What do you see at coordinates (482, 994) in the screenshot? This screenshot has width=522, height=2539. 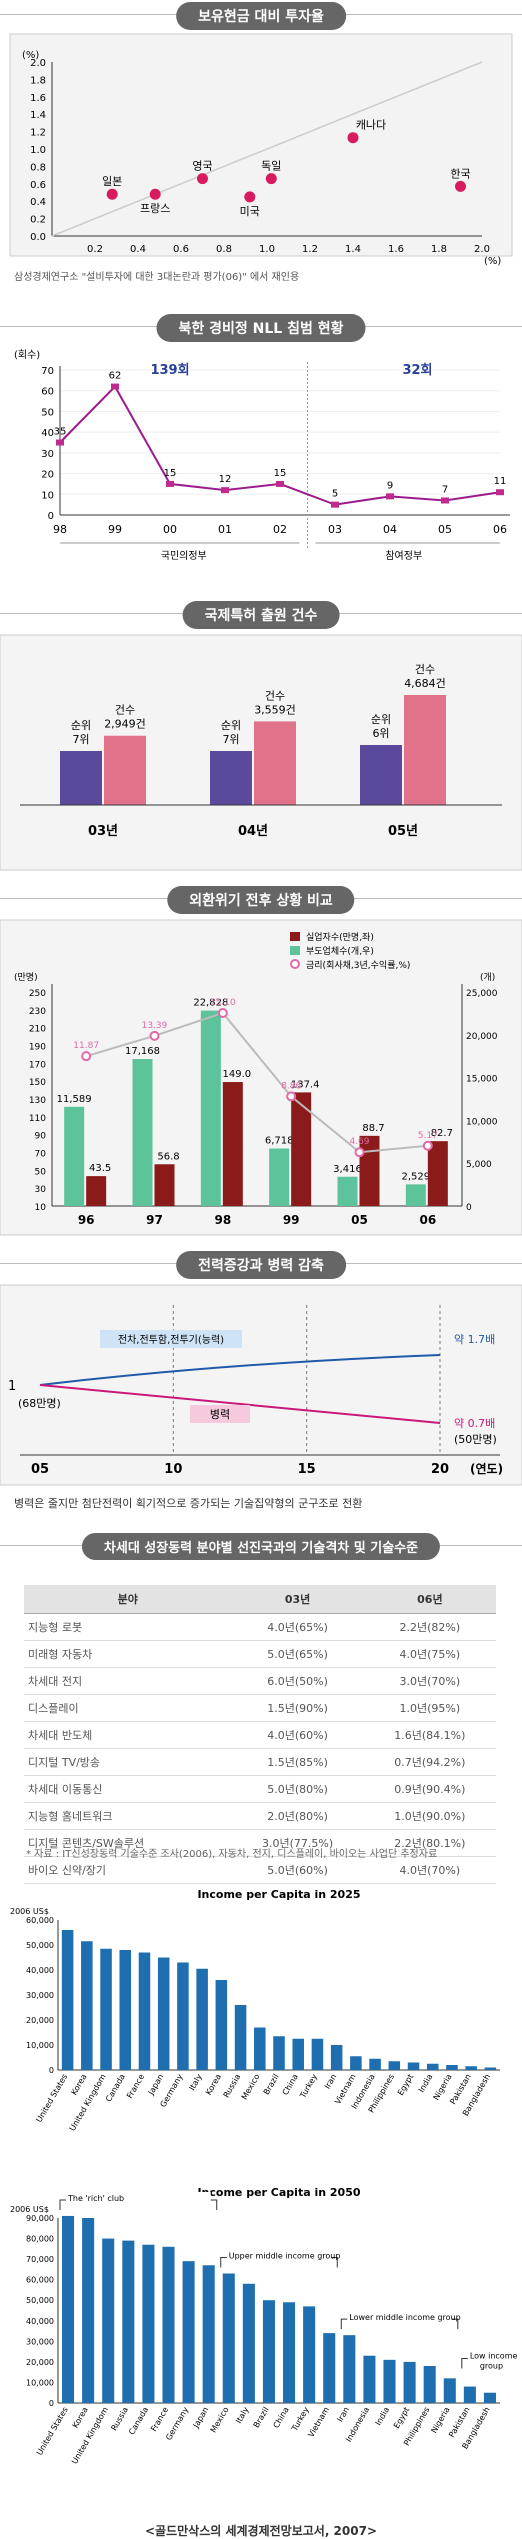 I see `y-tick-label: 25,000` at bounding box center [482, 994].